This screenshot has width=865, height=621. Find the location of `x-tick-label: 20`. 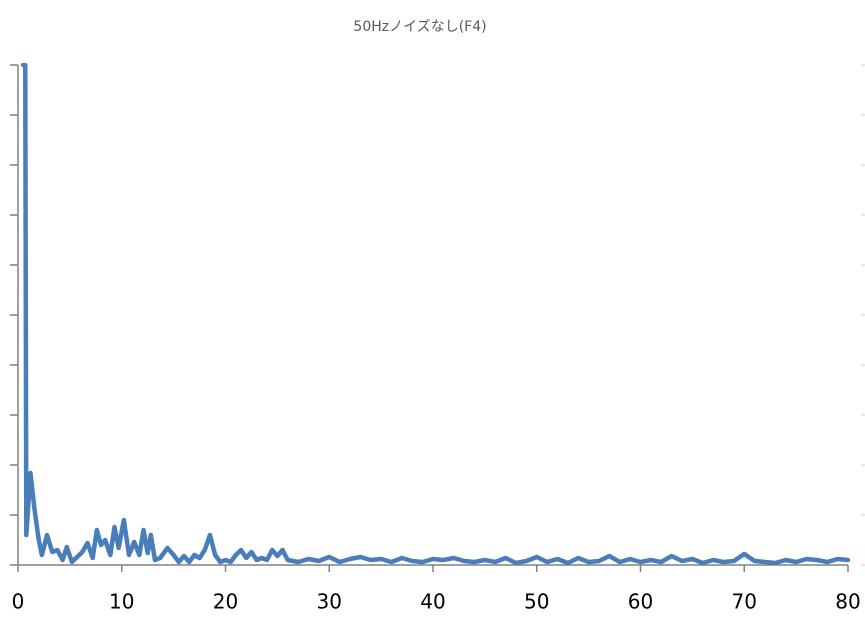

x-tick-label: 20 is located at coordinates (225, 602).